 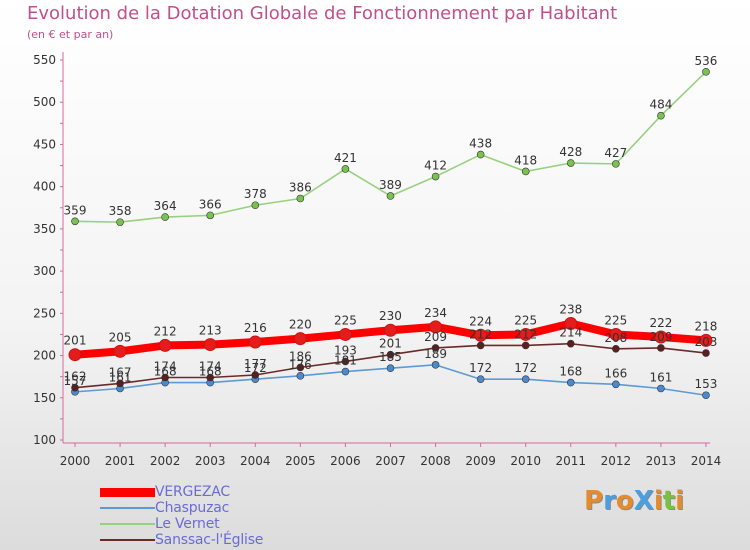 What do you see at coordinates (75, 210) in the screenshot?
I see `data-label: 359` at bounding box center [75, 210].